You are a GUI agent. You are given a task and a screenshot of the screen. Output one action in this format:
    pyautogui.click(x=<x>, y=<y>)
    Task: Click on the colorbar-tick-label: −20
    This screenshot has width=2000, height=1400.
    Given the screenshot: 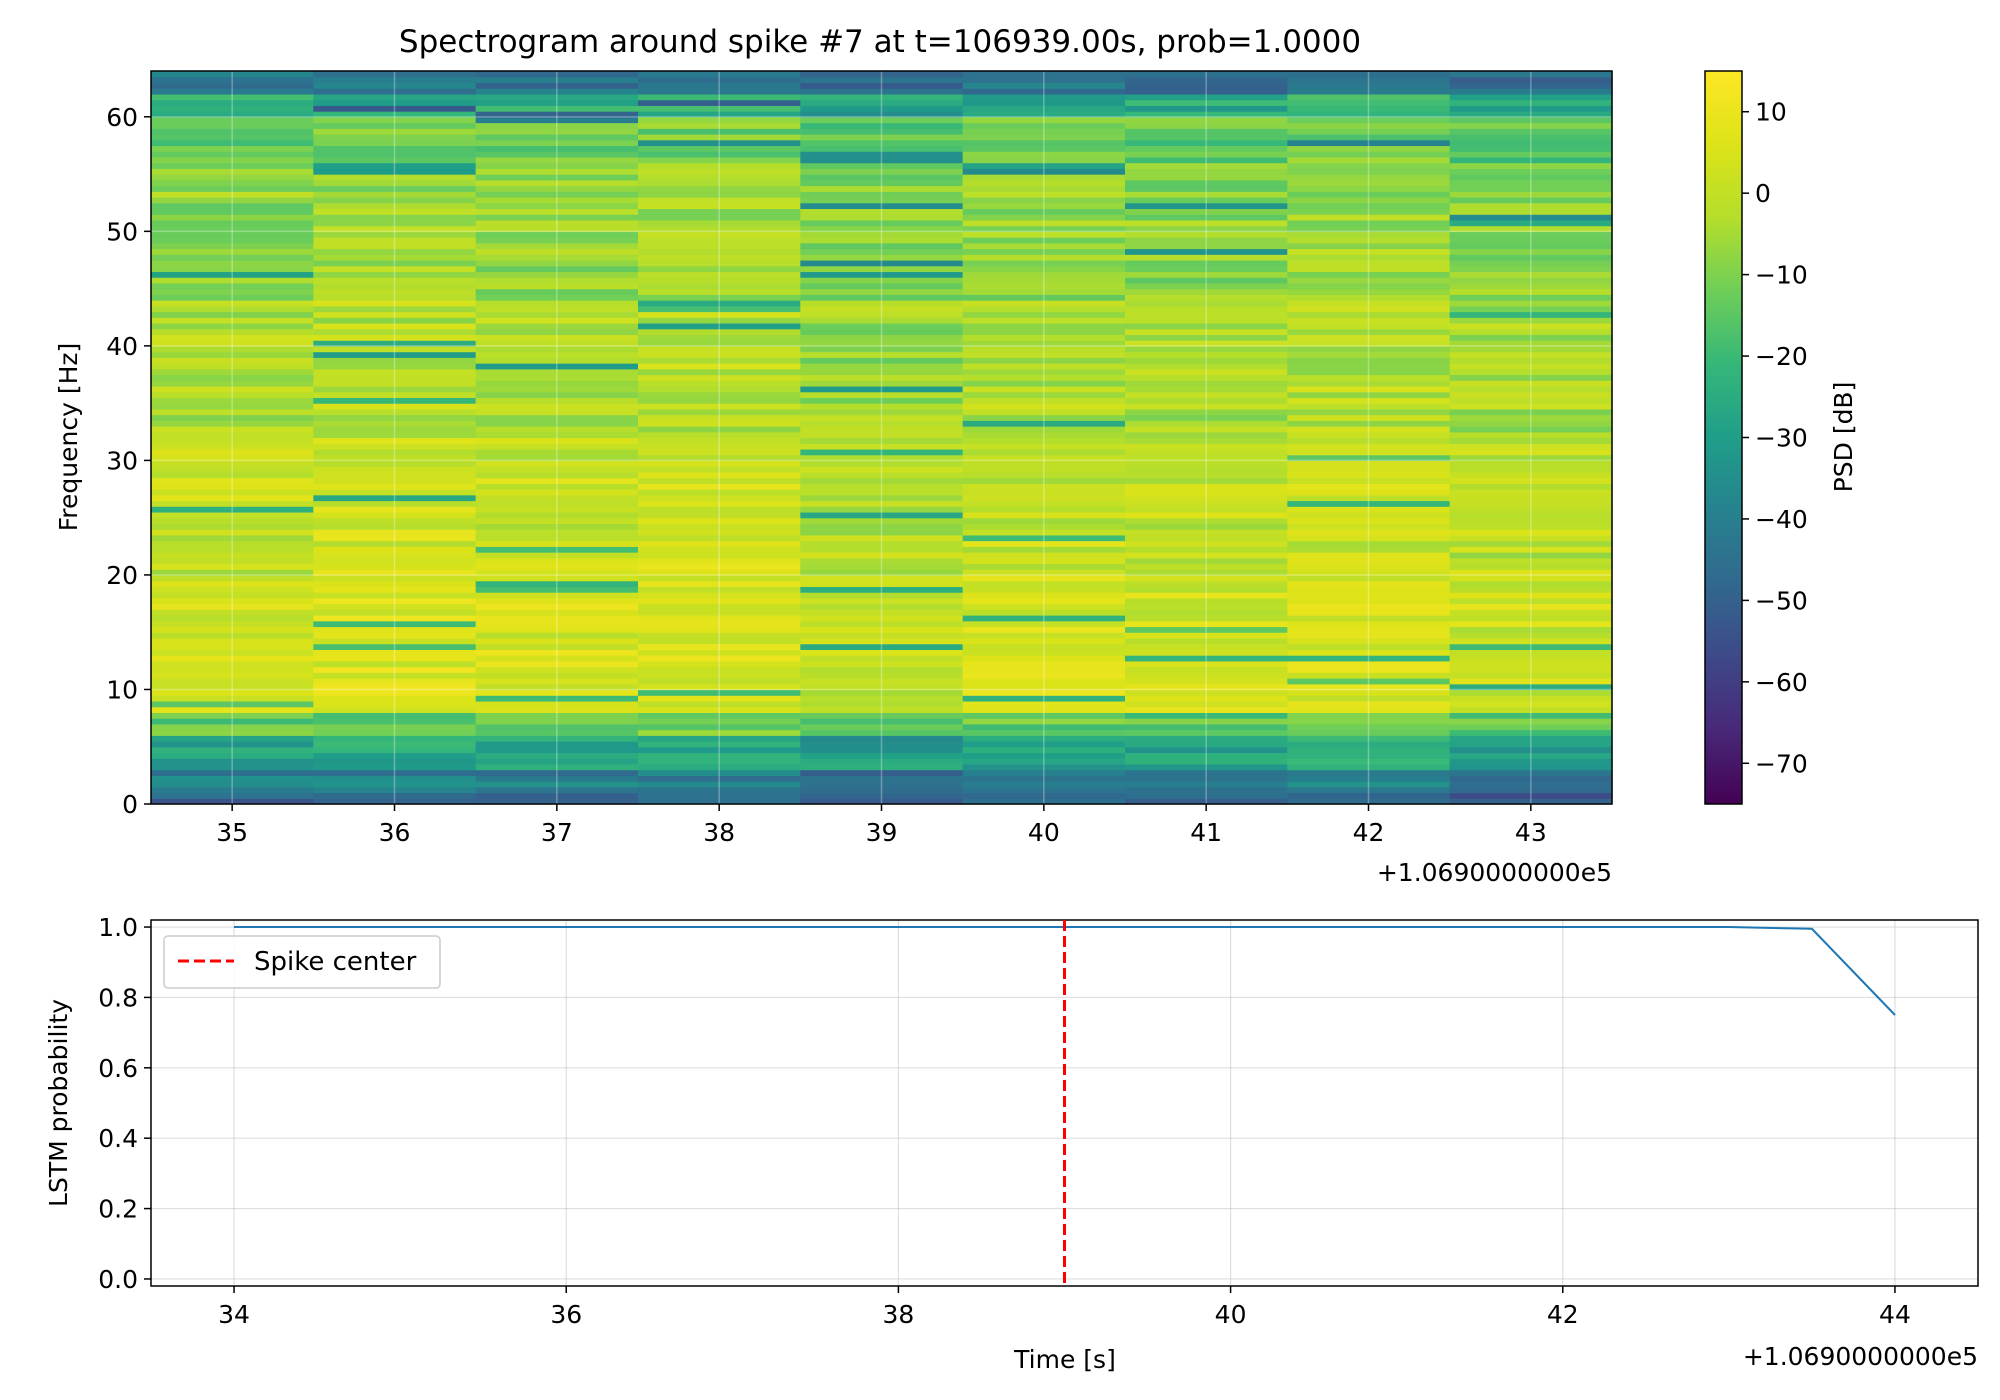 What is the action you would take?
    pyautogui.click(x=1781, y=356)
    